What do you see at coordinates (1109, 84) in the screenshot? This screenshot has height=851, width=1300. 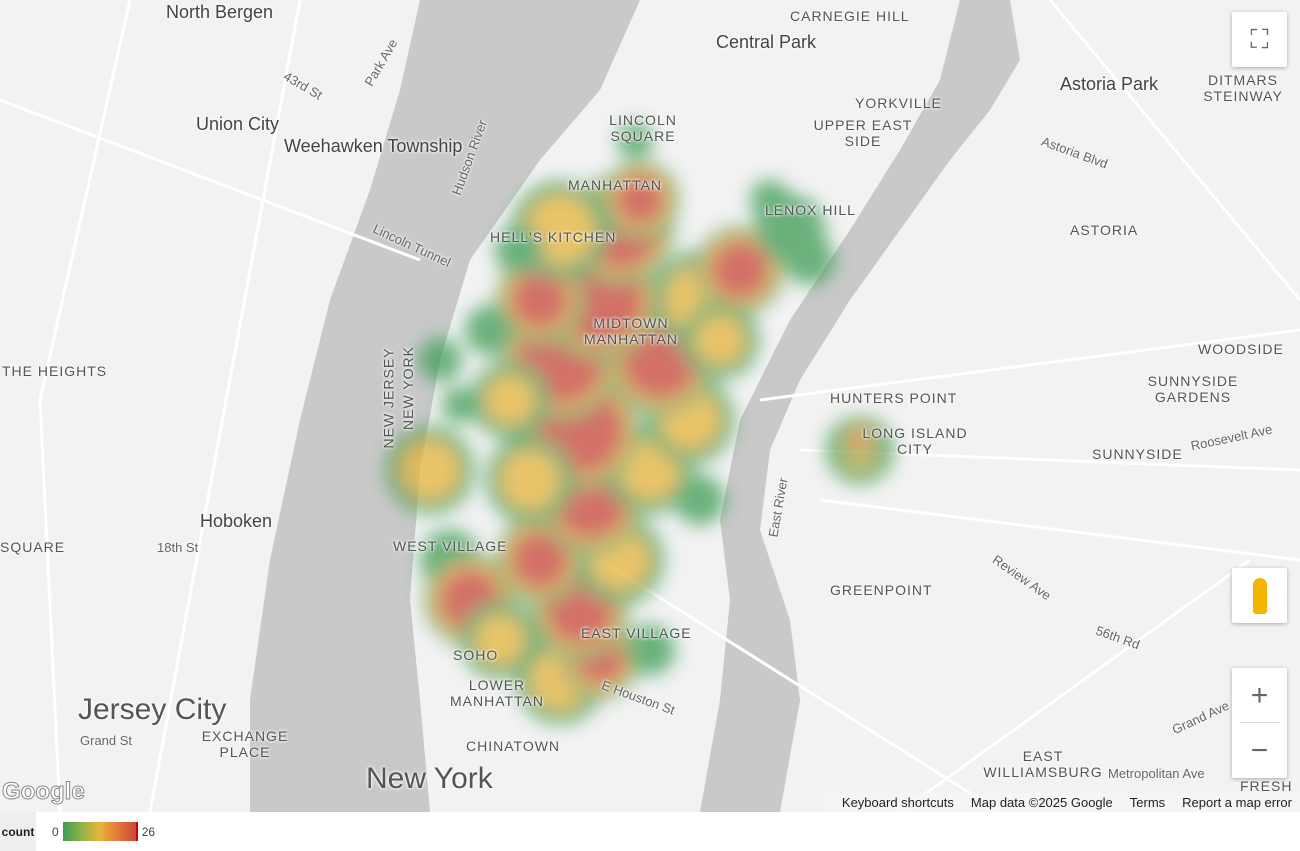 I see `place-label: Astoria Park` at bounding box center [1109, 84].